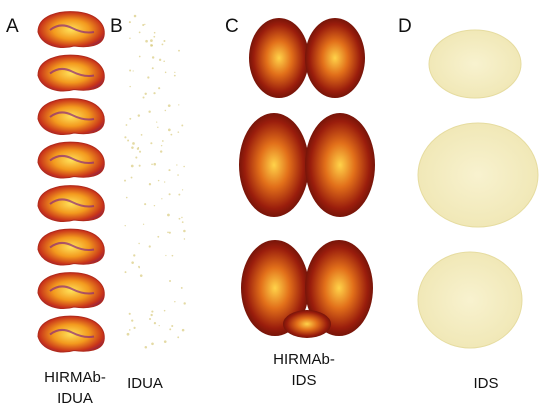  Describe the element at coordinates (405, 26) in the screenshot. I see `panel-label: D` at that location.